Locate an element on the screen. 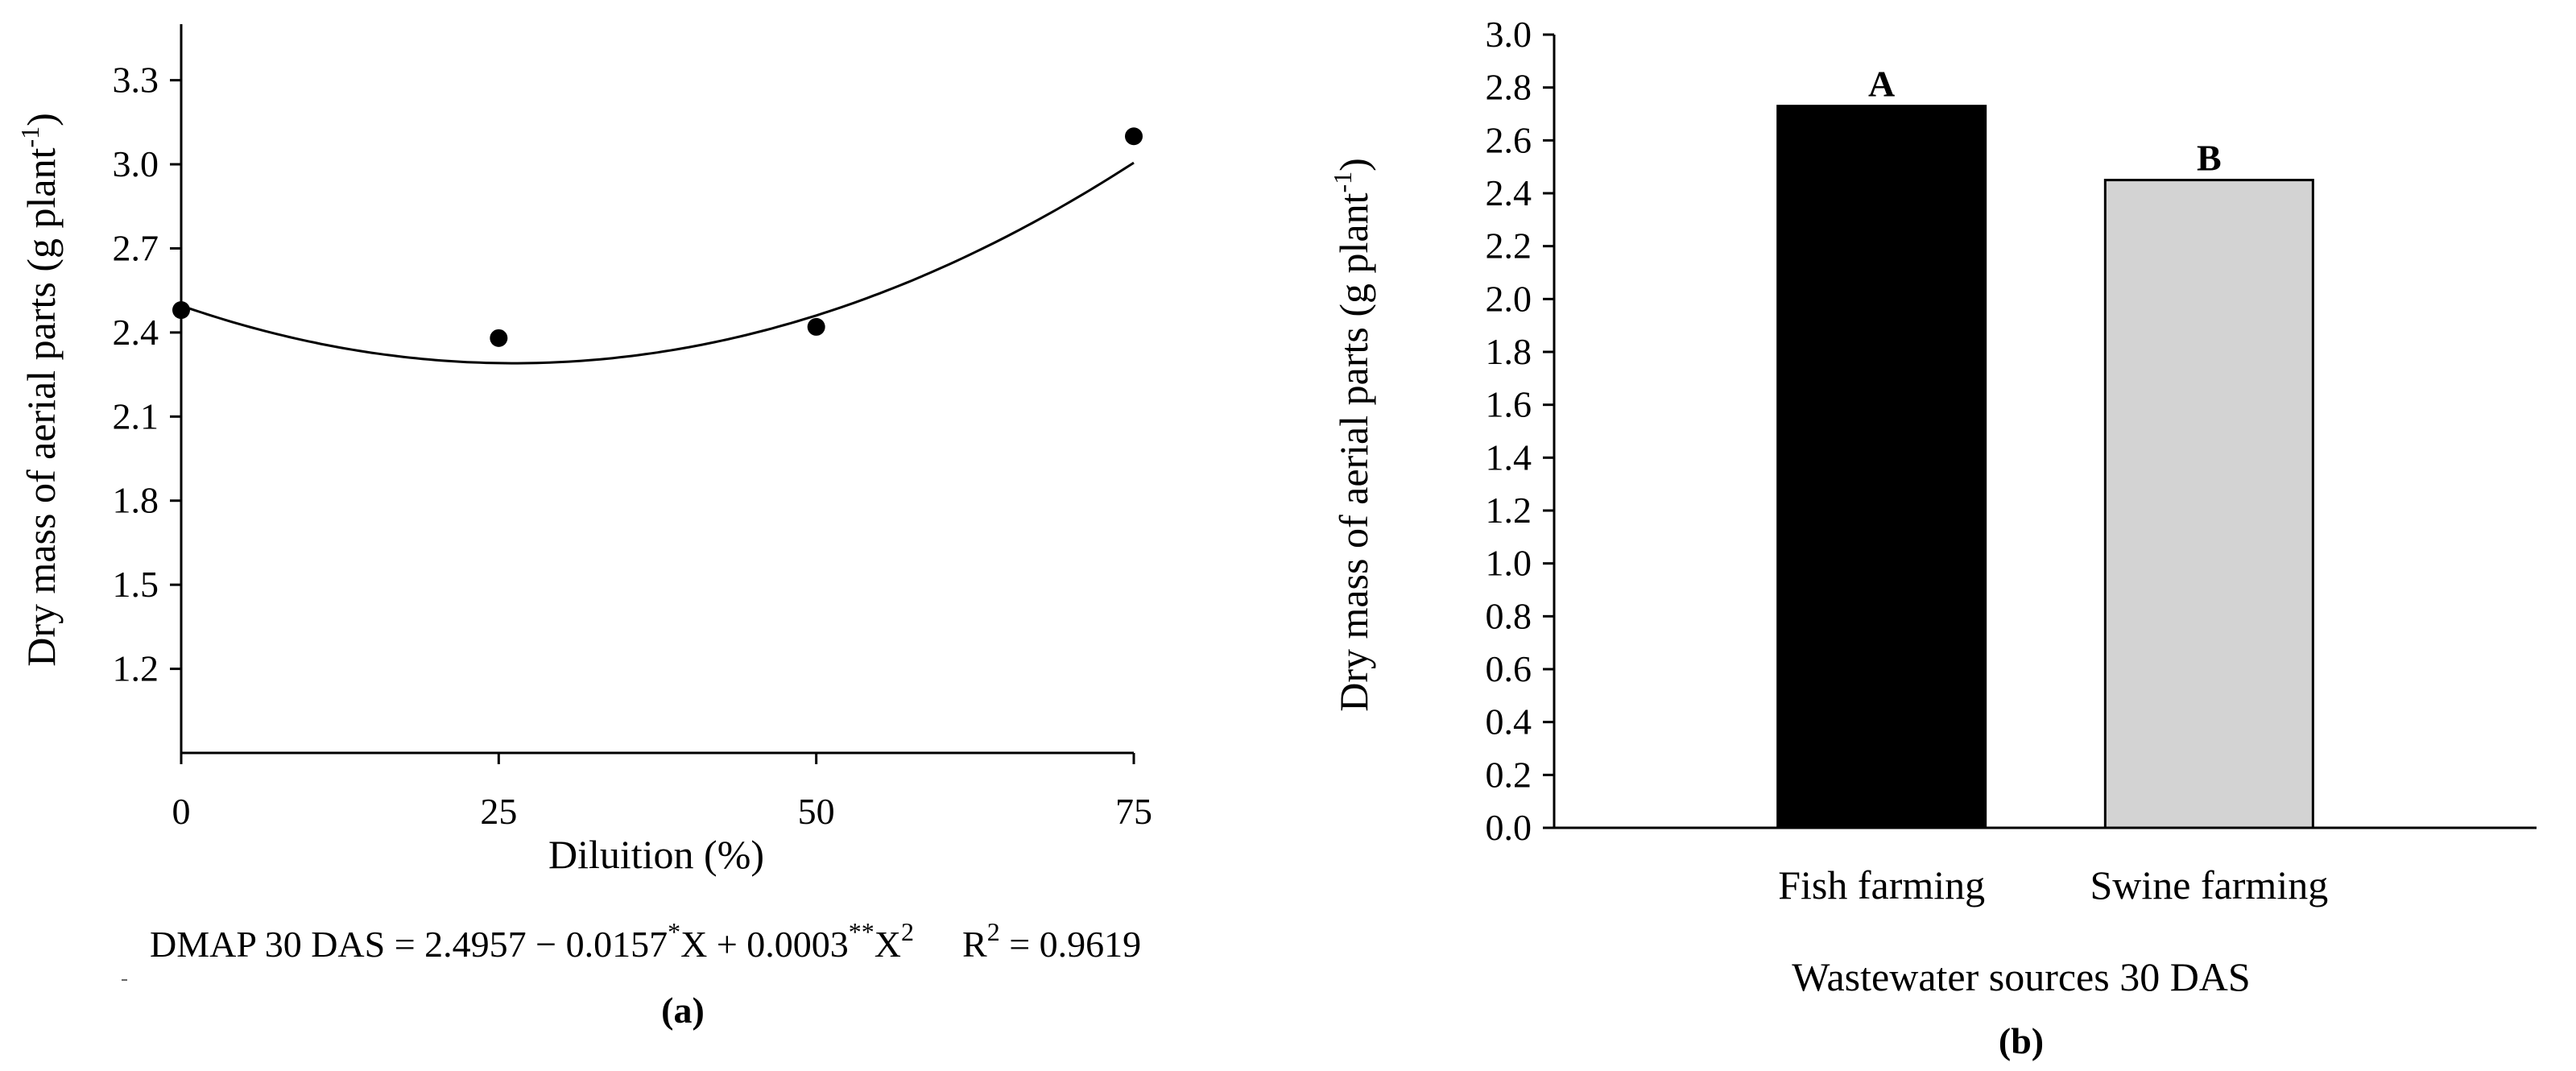  chart-b-y-tick-label: 2.0 is located at coordinates (1509, 298).